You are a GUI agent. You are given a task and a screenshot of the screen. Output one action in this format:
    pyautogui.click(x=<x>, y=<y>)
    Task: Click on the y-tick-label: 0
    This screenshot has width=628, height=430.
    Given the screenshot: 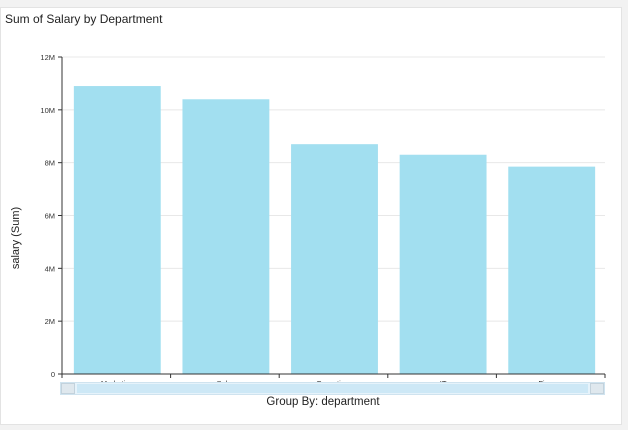 What is the action you would take?
    pyautogui.click(x=53, y=374)
    